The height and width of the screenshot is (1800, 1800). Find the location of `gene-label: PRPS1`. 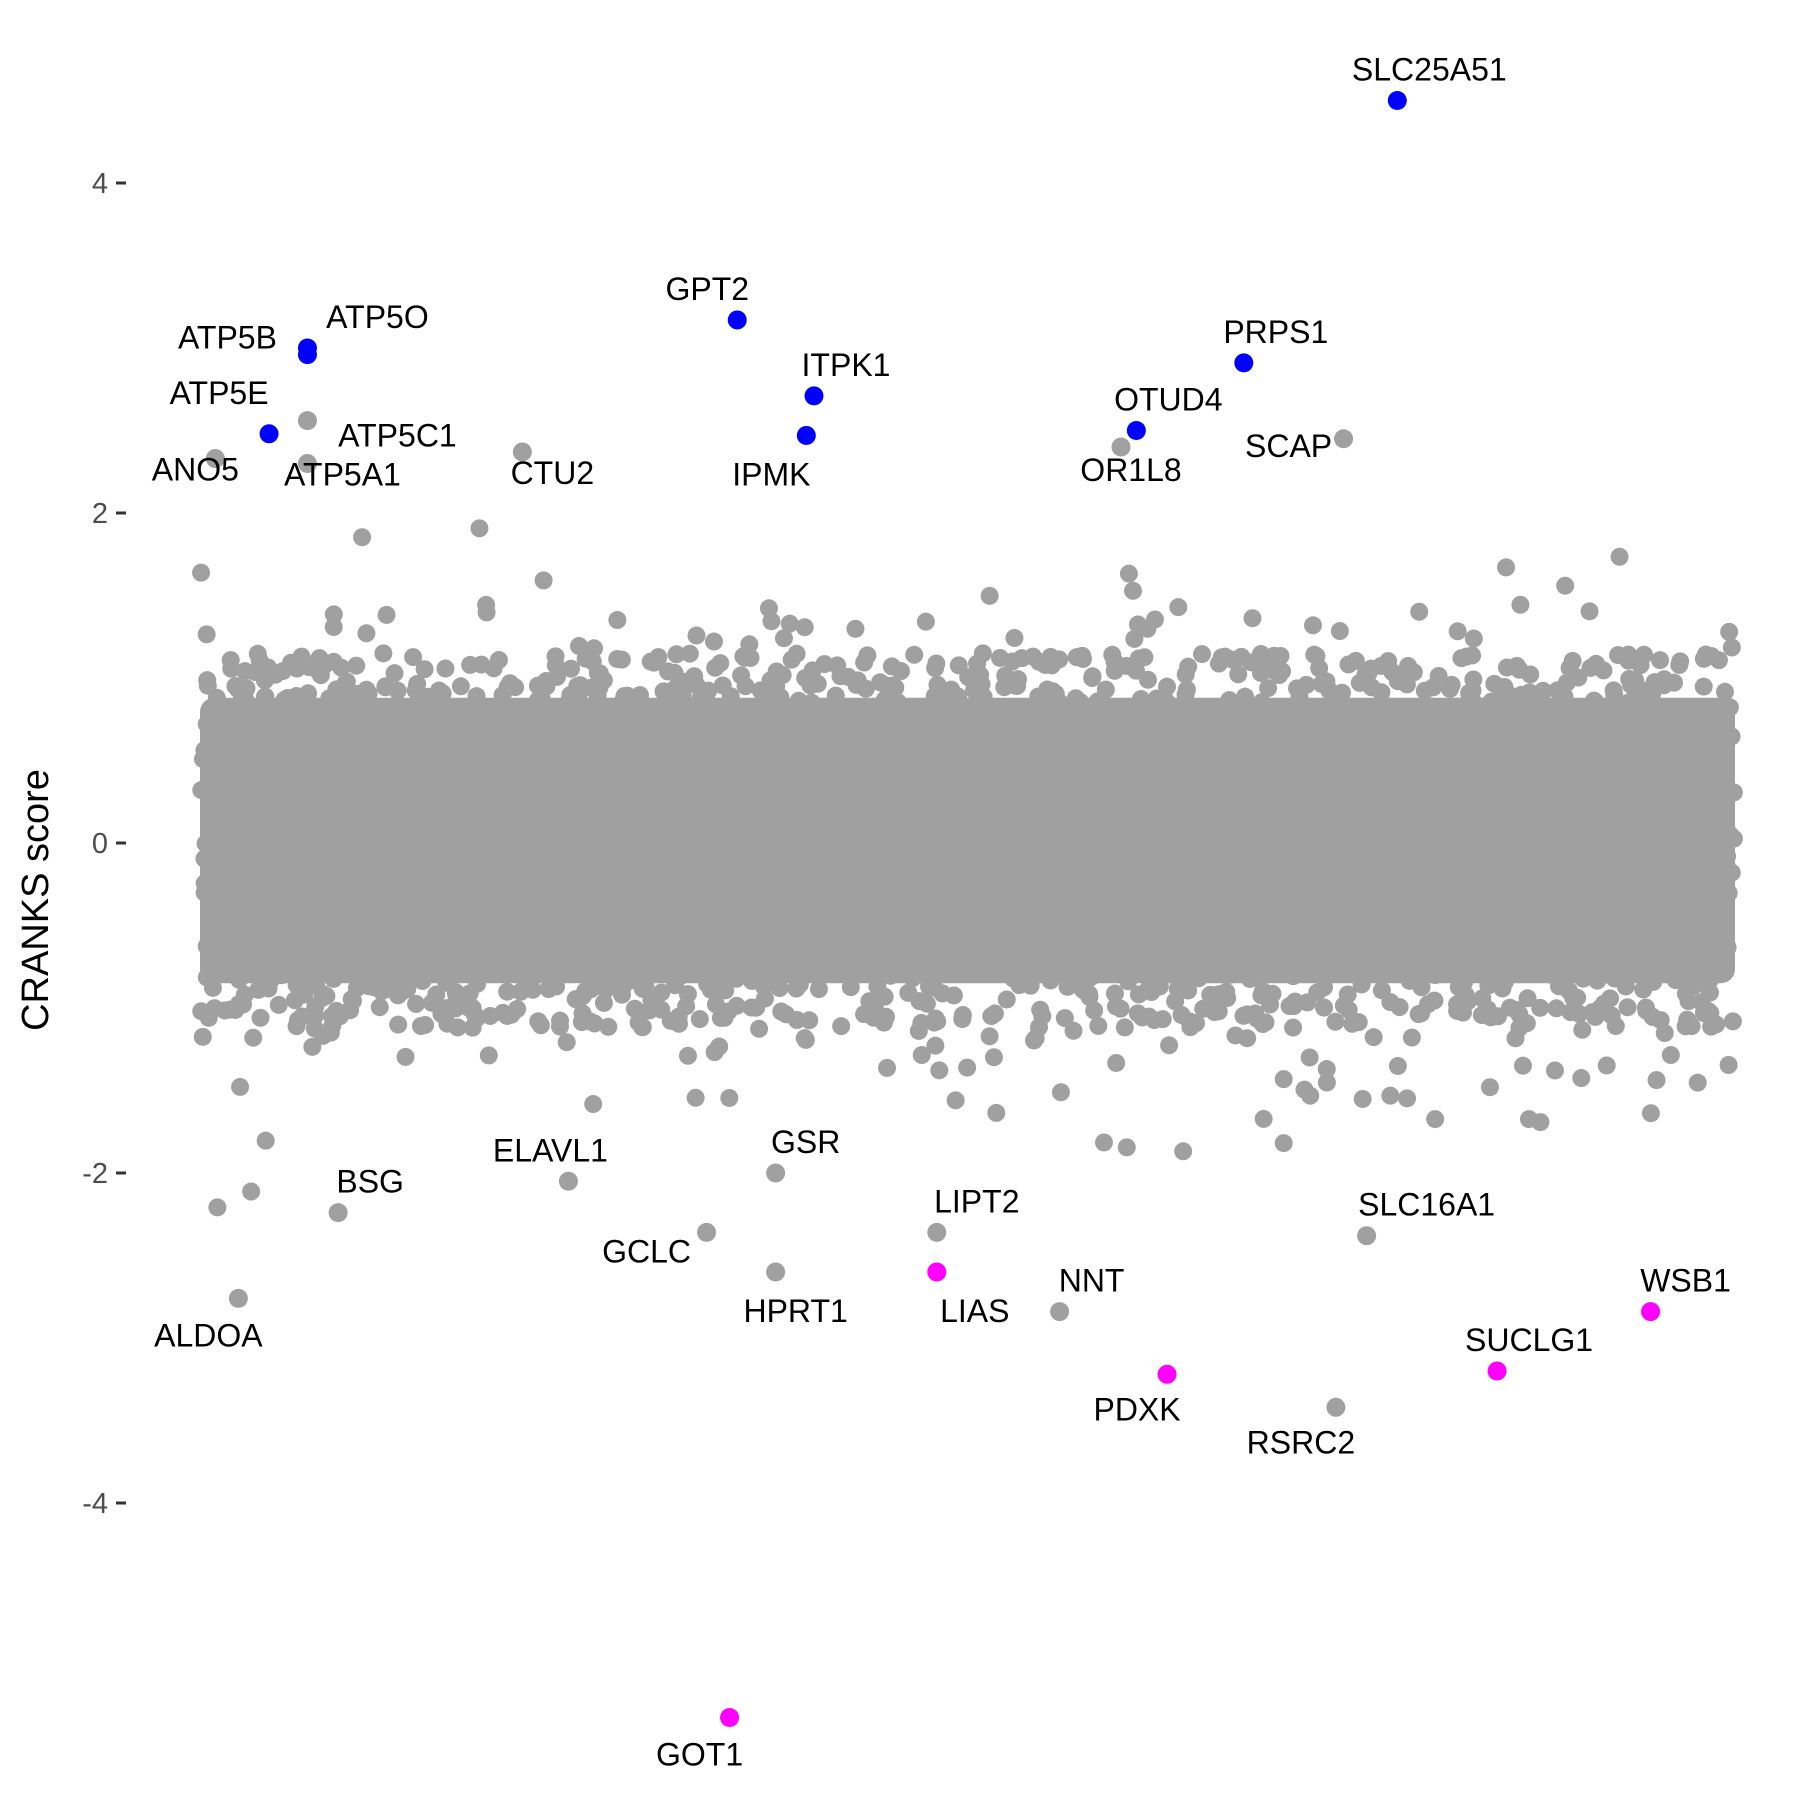

gene-label: PRPS1 is located at coordinates (1275, 332).